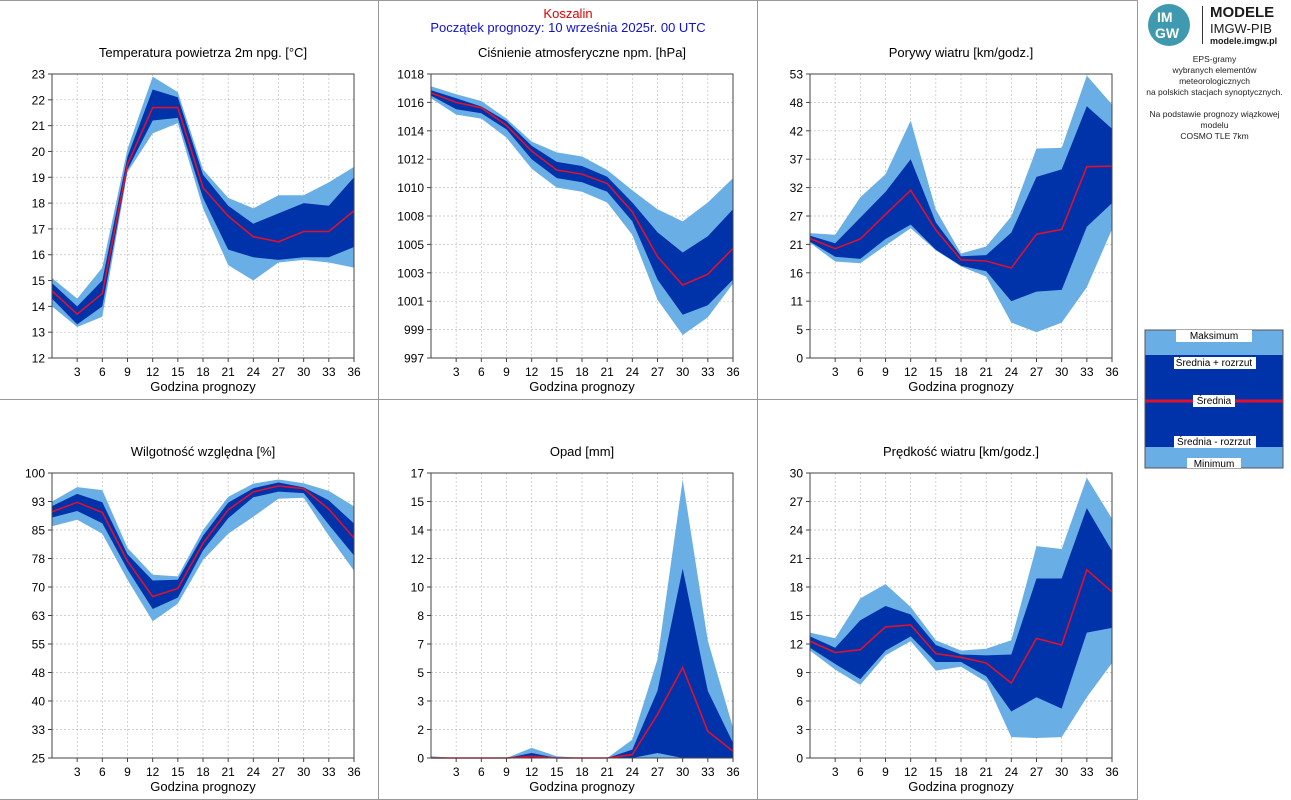 Image resolution: width=1291 pixels, height=800 pixels. I want to click on y-tick-label: 0, so click(420, 759).